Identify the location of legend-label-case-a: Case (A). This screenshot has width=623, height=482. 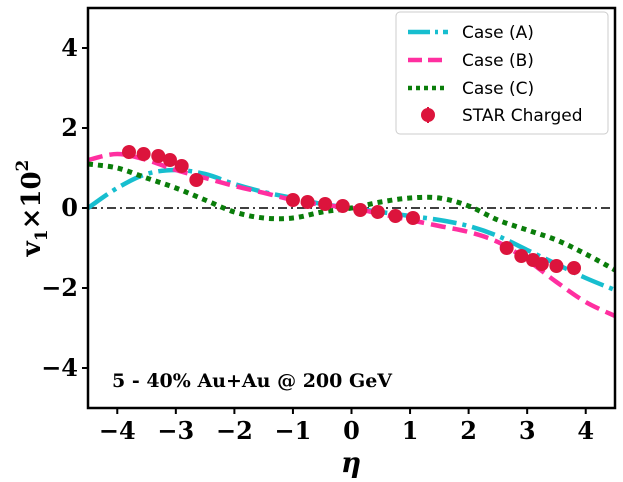
(498, 33).